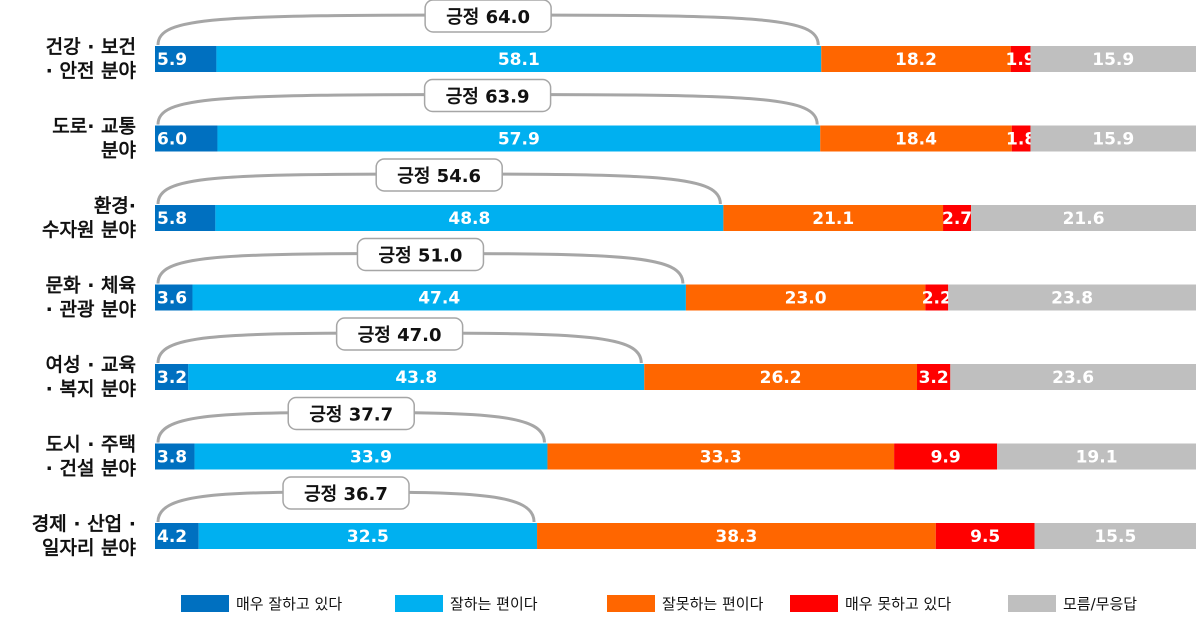  What do you see at coordinates (494, 604) in the screenshot?
I see `legend-label: 잘하는 편이다` at bounding box center [494, 604].